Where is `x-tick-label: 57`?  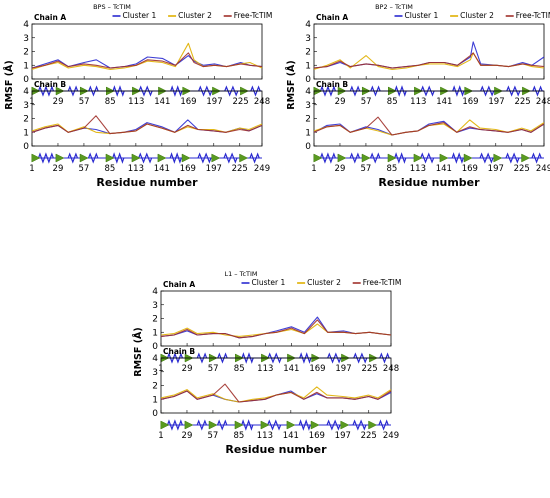
x-tick-label: 57 is located at coordinates (213, 436).